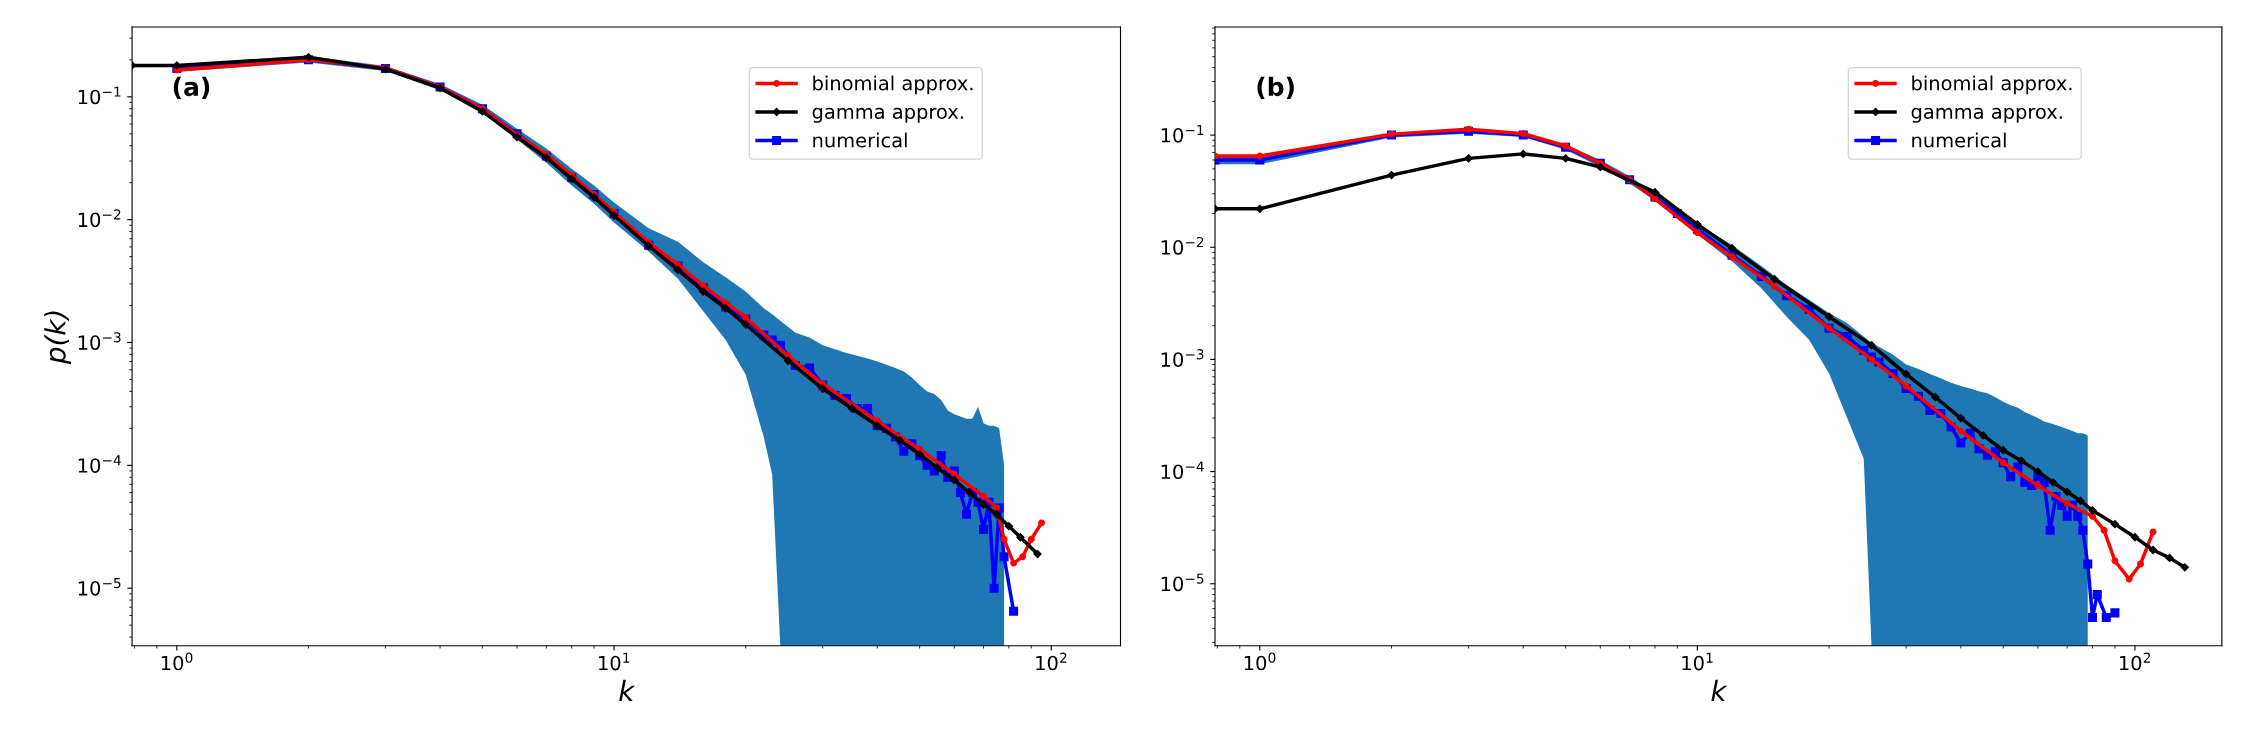  I want to click on annotation: (a), so click(191, 88).